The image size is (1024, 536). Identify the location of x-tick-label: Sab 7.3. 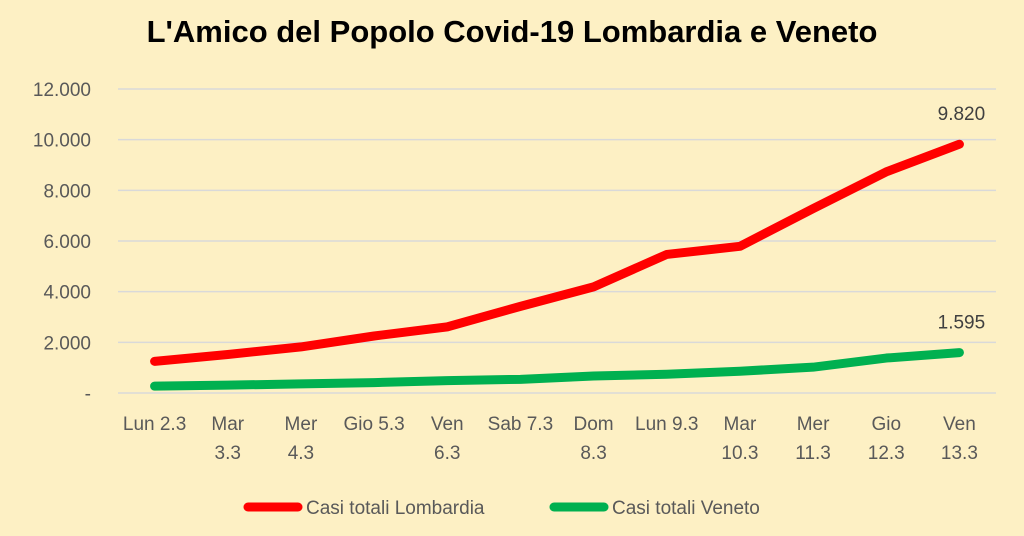
(521, 424).